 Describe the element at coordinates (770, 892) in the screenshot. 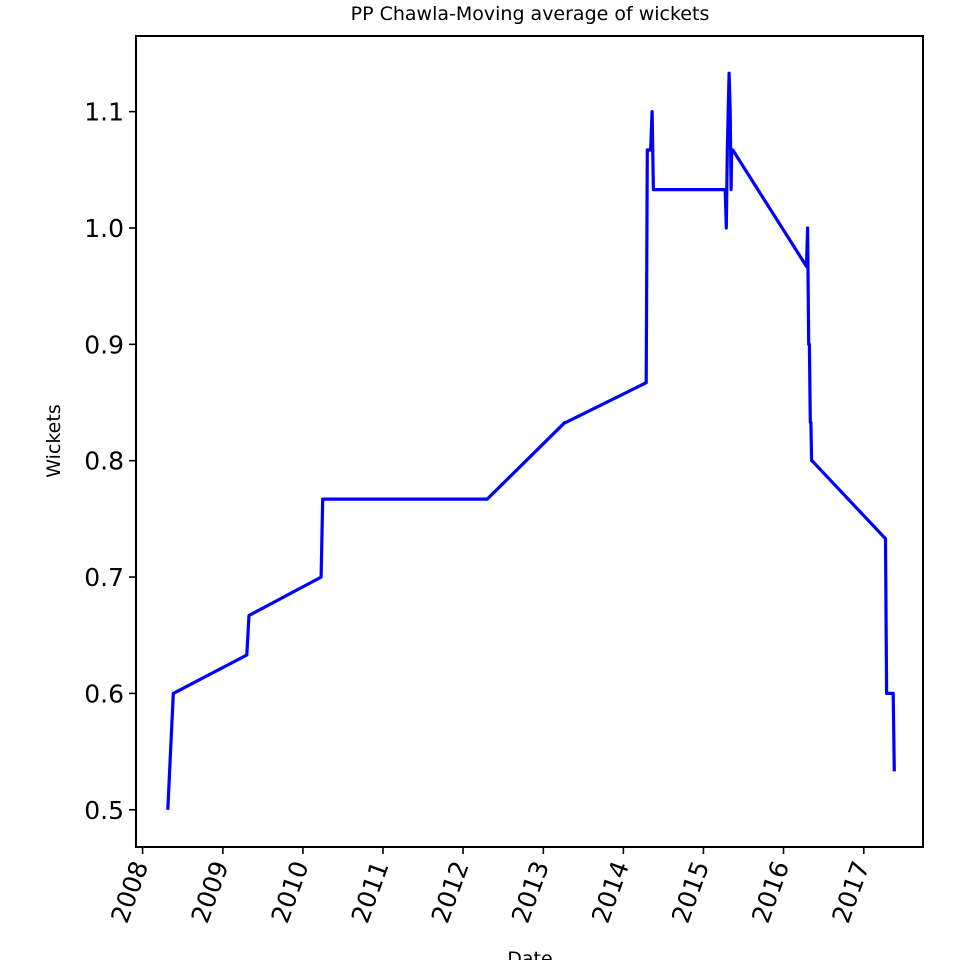

I see `x-tick-label: 2016` at that location.